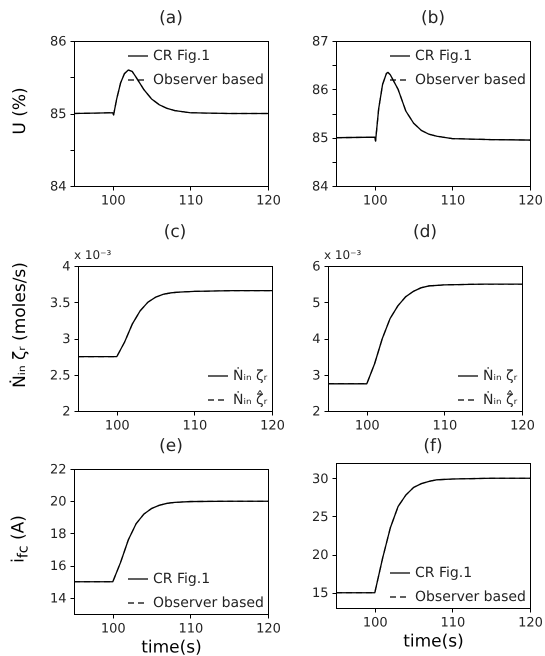 This screenshot has height=656, width=545. Describe the element at coordinates (20, 111) in the screenshot. I see `y-axis-title: U (%)` at that location.